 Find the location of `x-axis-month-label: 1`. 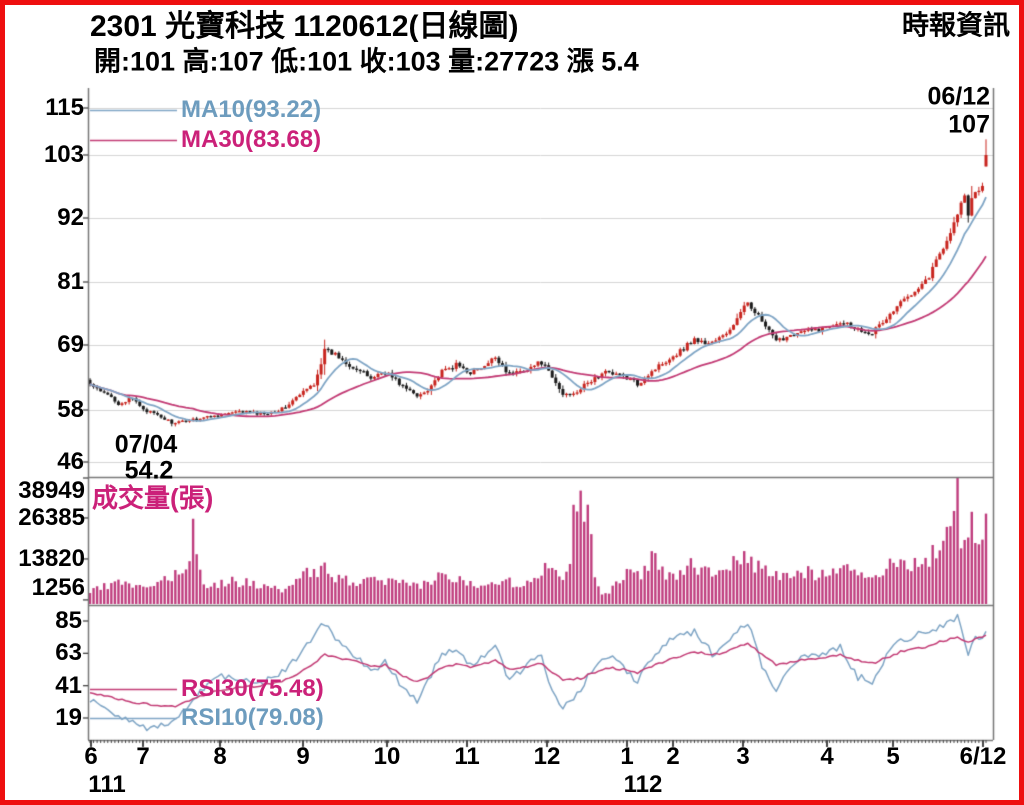

x-axis-month-label: 1 is located at coordinates (627, 756).